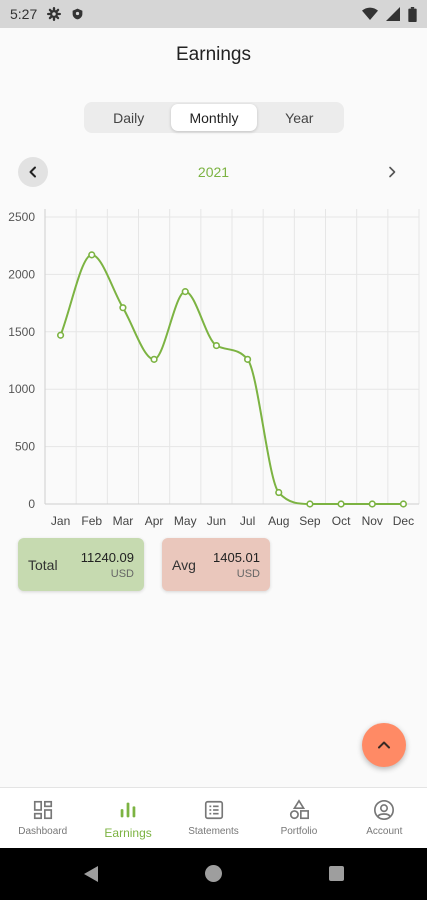 The height and width of the screenshot is (900, 427). I want to click on tab-year: Year, so click(299, 117).